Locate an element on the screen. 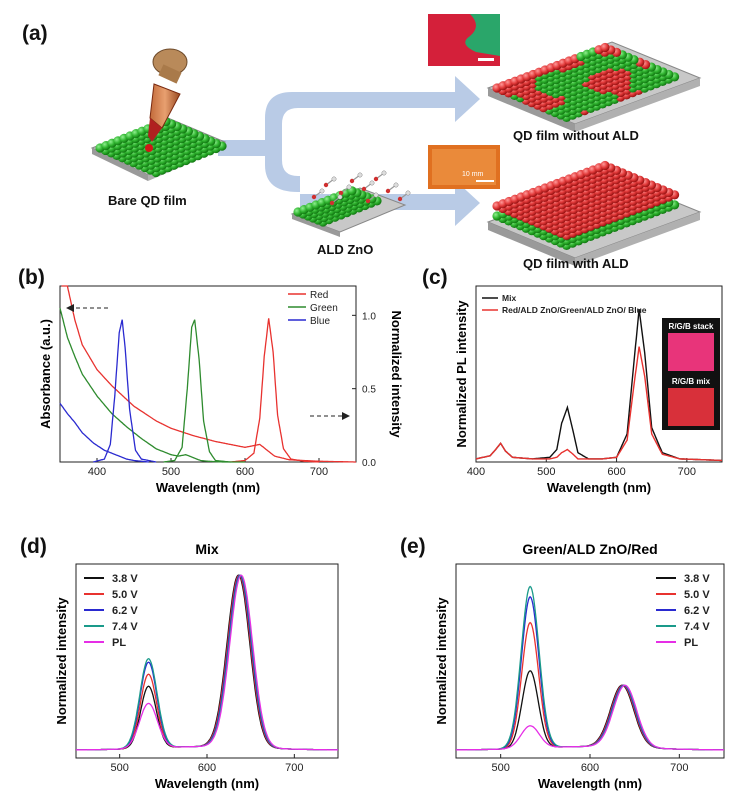 This screenshot has width=743, height=803. series-7-4-v is located at coordinates (207, 662).